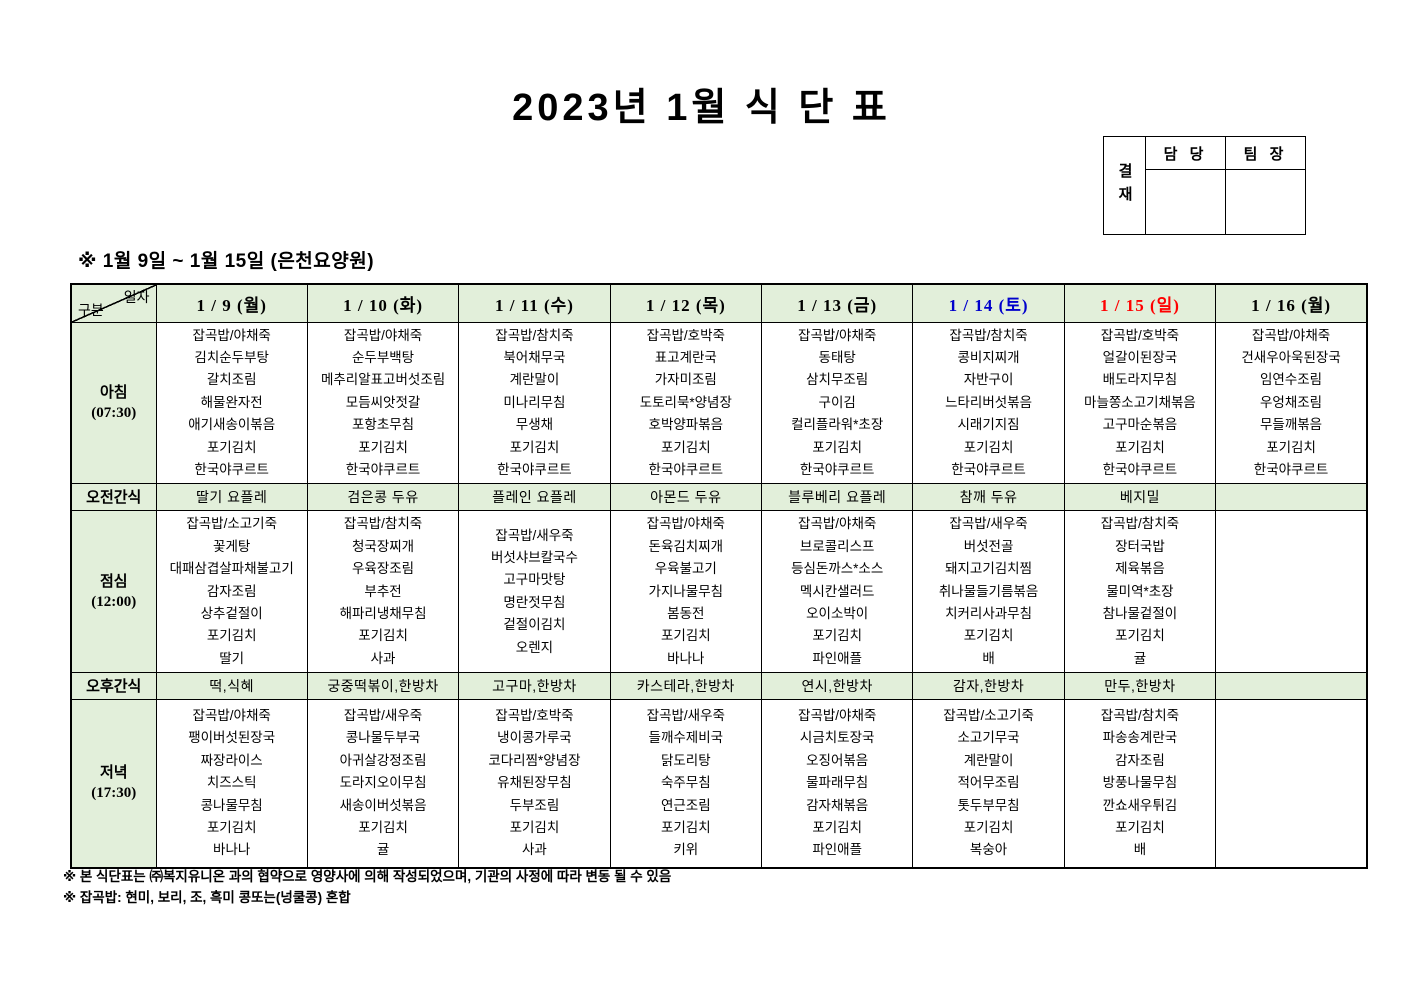  Describe the element at coordinates (685, 805) in the screenshot. I see `menu-item: 연근조림` at that location.